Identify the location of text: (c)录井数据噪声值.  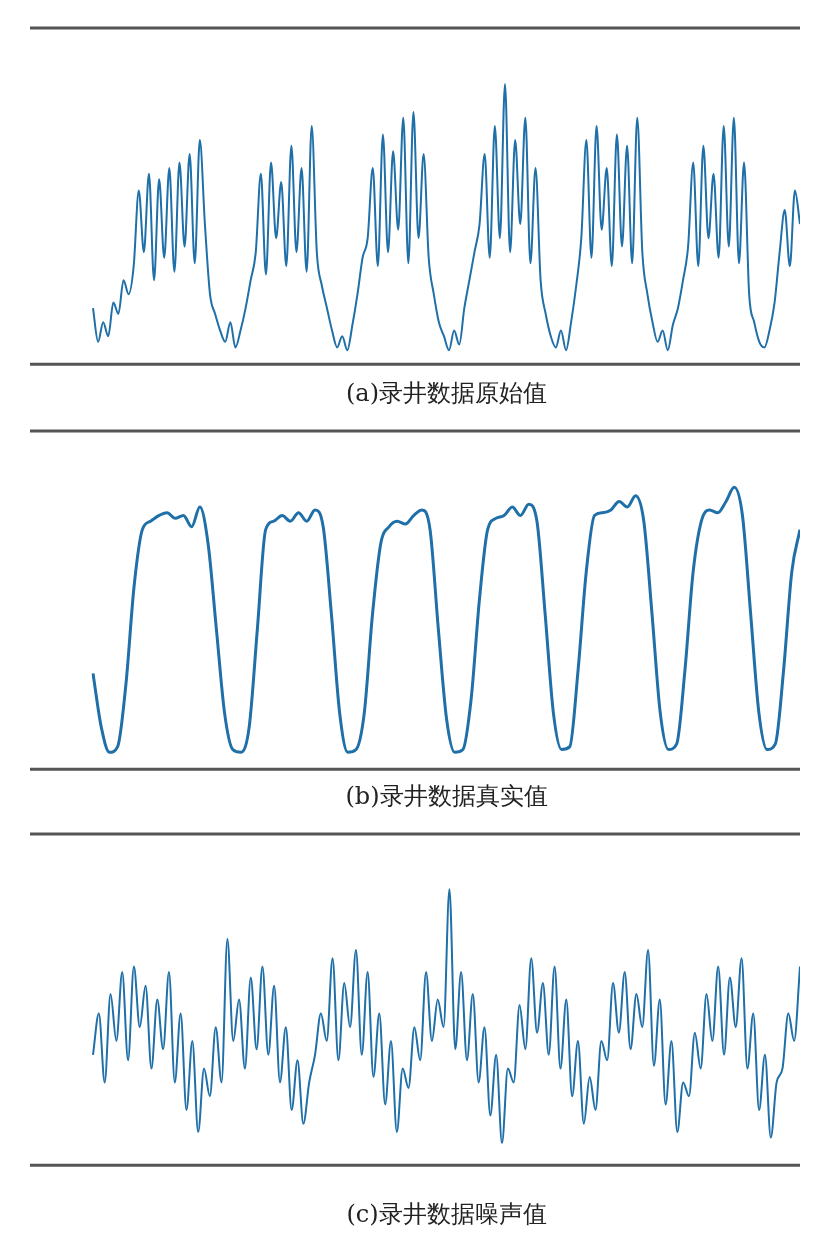
(446, 1213).